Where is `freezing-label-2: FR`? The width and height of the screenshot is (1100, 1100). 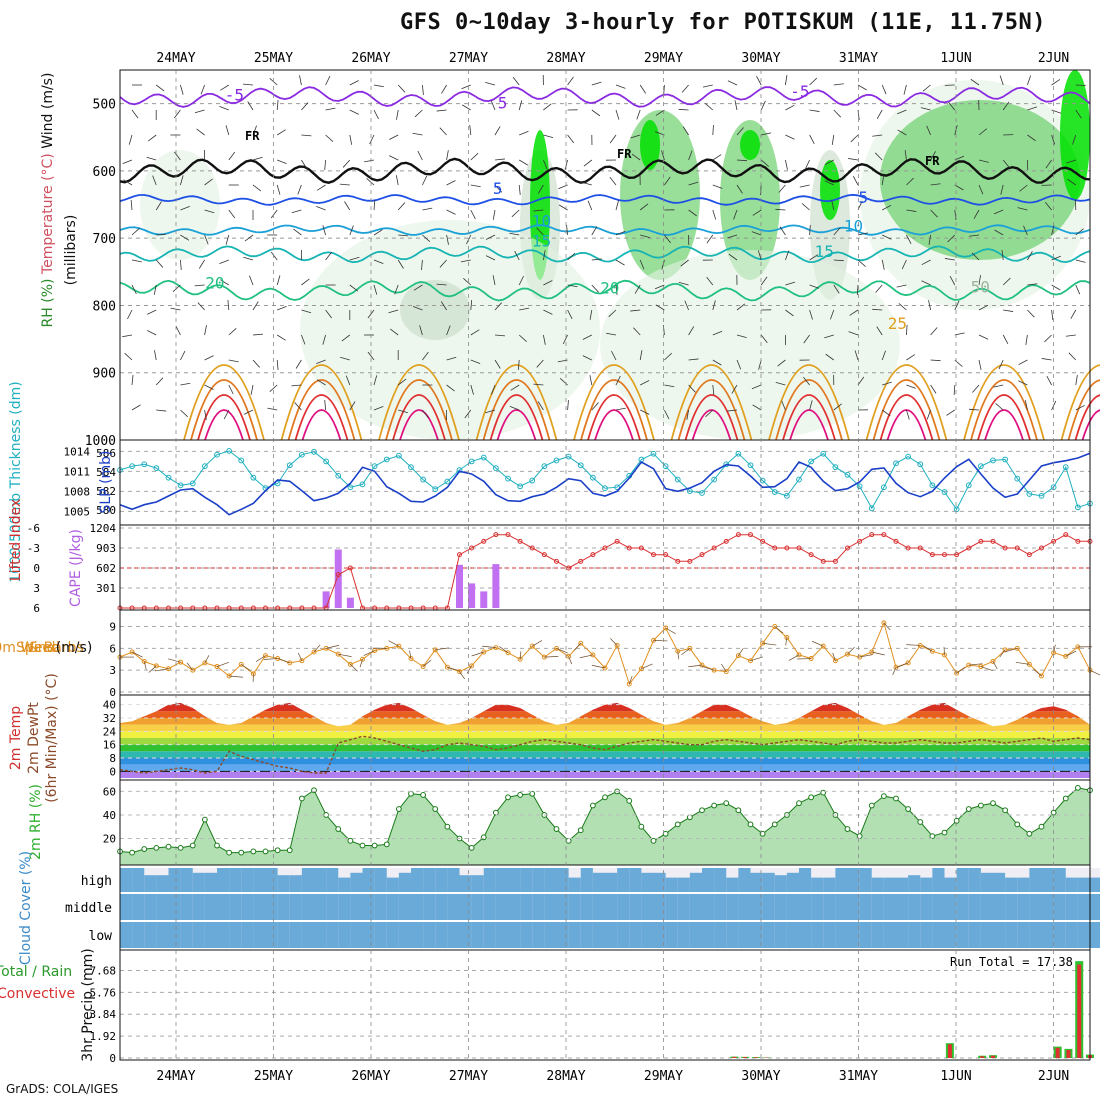 freezing-label-2: FR is located at coordinates (932, 161).